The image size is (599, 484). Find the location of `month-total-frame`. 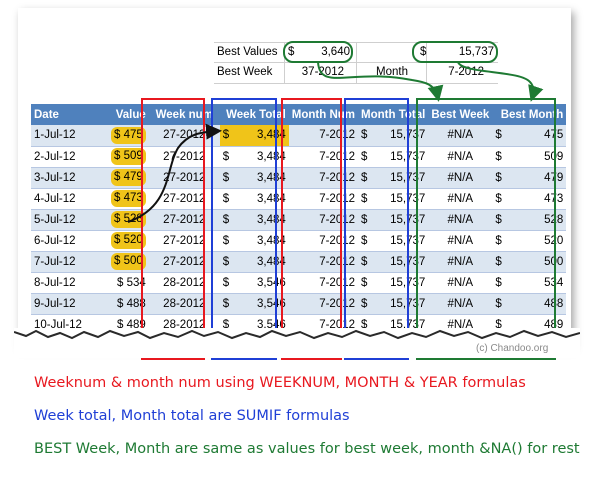

month-total-frame is located at coordinates (376, 229).